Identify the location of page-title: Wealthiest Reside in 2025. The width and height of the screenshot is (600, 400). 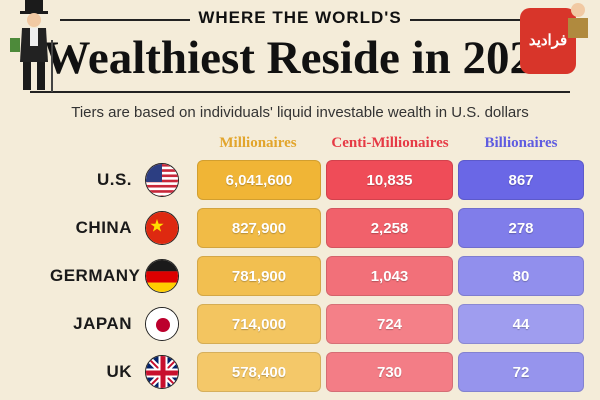
(300, 58).